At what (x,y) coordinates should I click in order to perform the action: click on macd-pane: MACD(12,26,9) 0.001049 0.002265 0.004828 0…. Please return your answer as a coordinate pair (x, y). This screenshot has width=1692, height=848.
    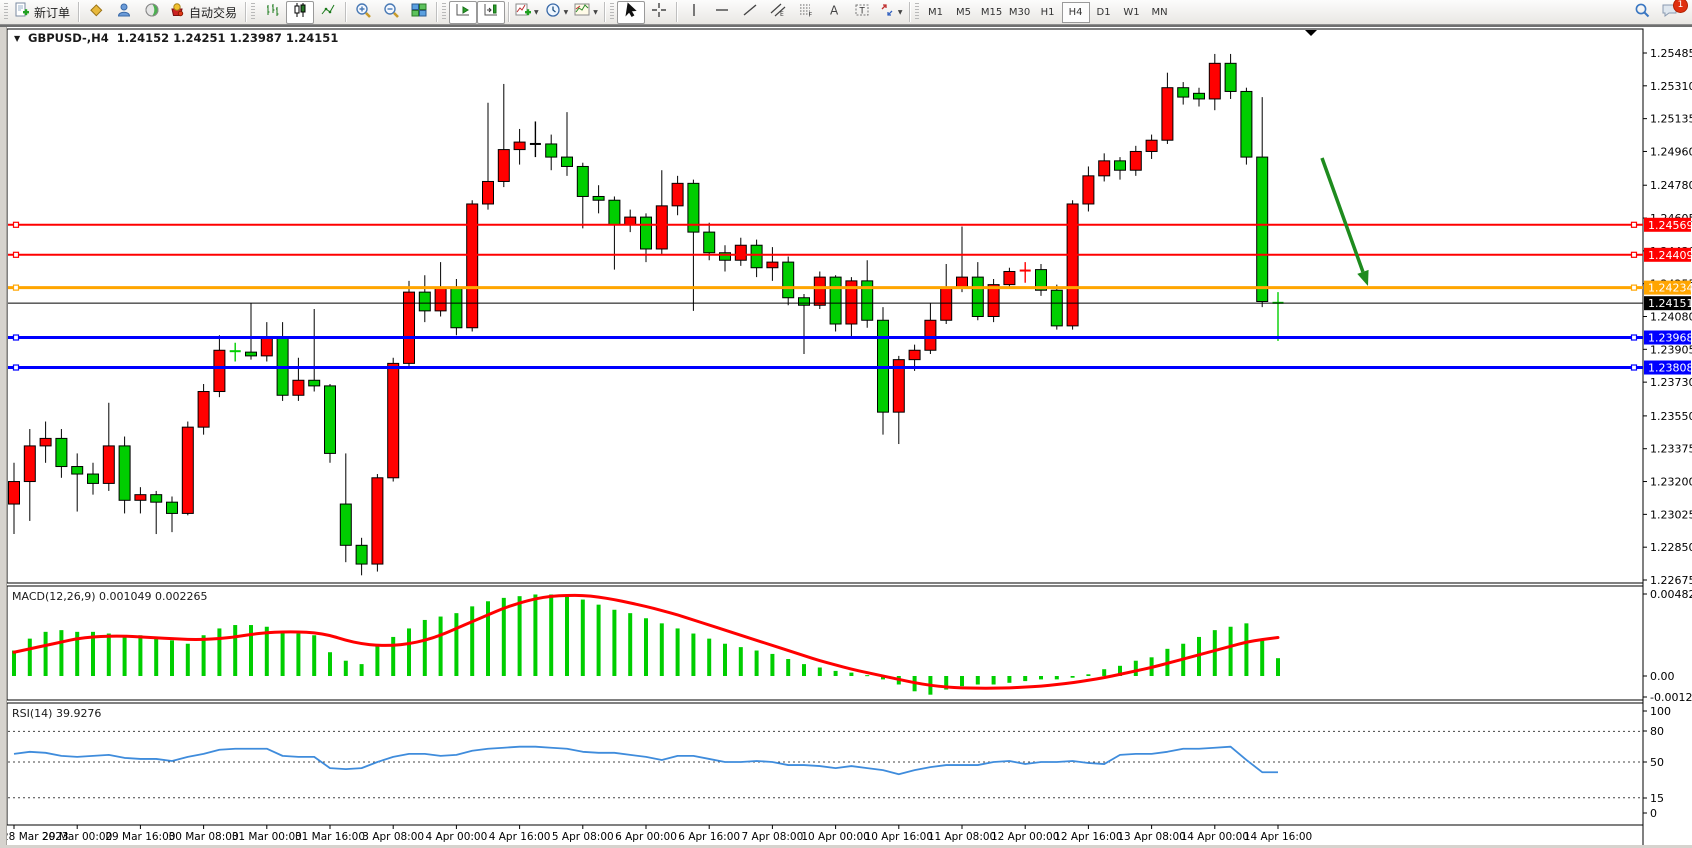
    Looking at the image, I should click on (852, 646).